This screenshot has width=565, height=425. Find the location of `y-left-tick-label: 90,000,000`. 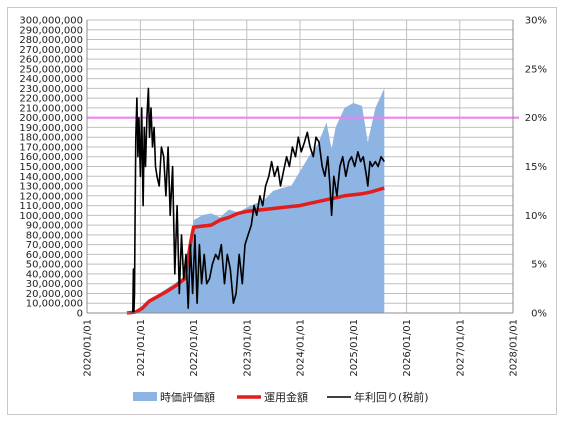

y-left-tick-label: 90,000,000 is located at coordinates (54, 226).